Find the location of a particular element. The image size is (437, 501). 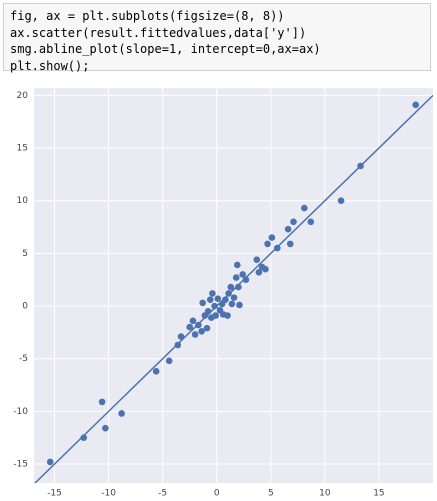

x-tick-label: -5 is located at coordinates (162, 494).